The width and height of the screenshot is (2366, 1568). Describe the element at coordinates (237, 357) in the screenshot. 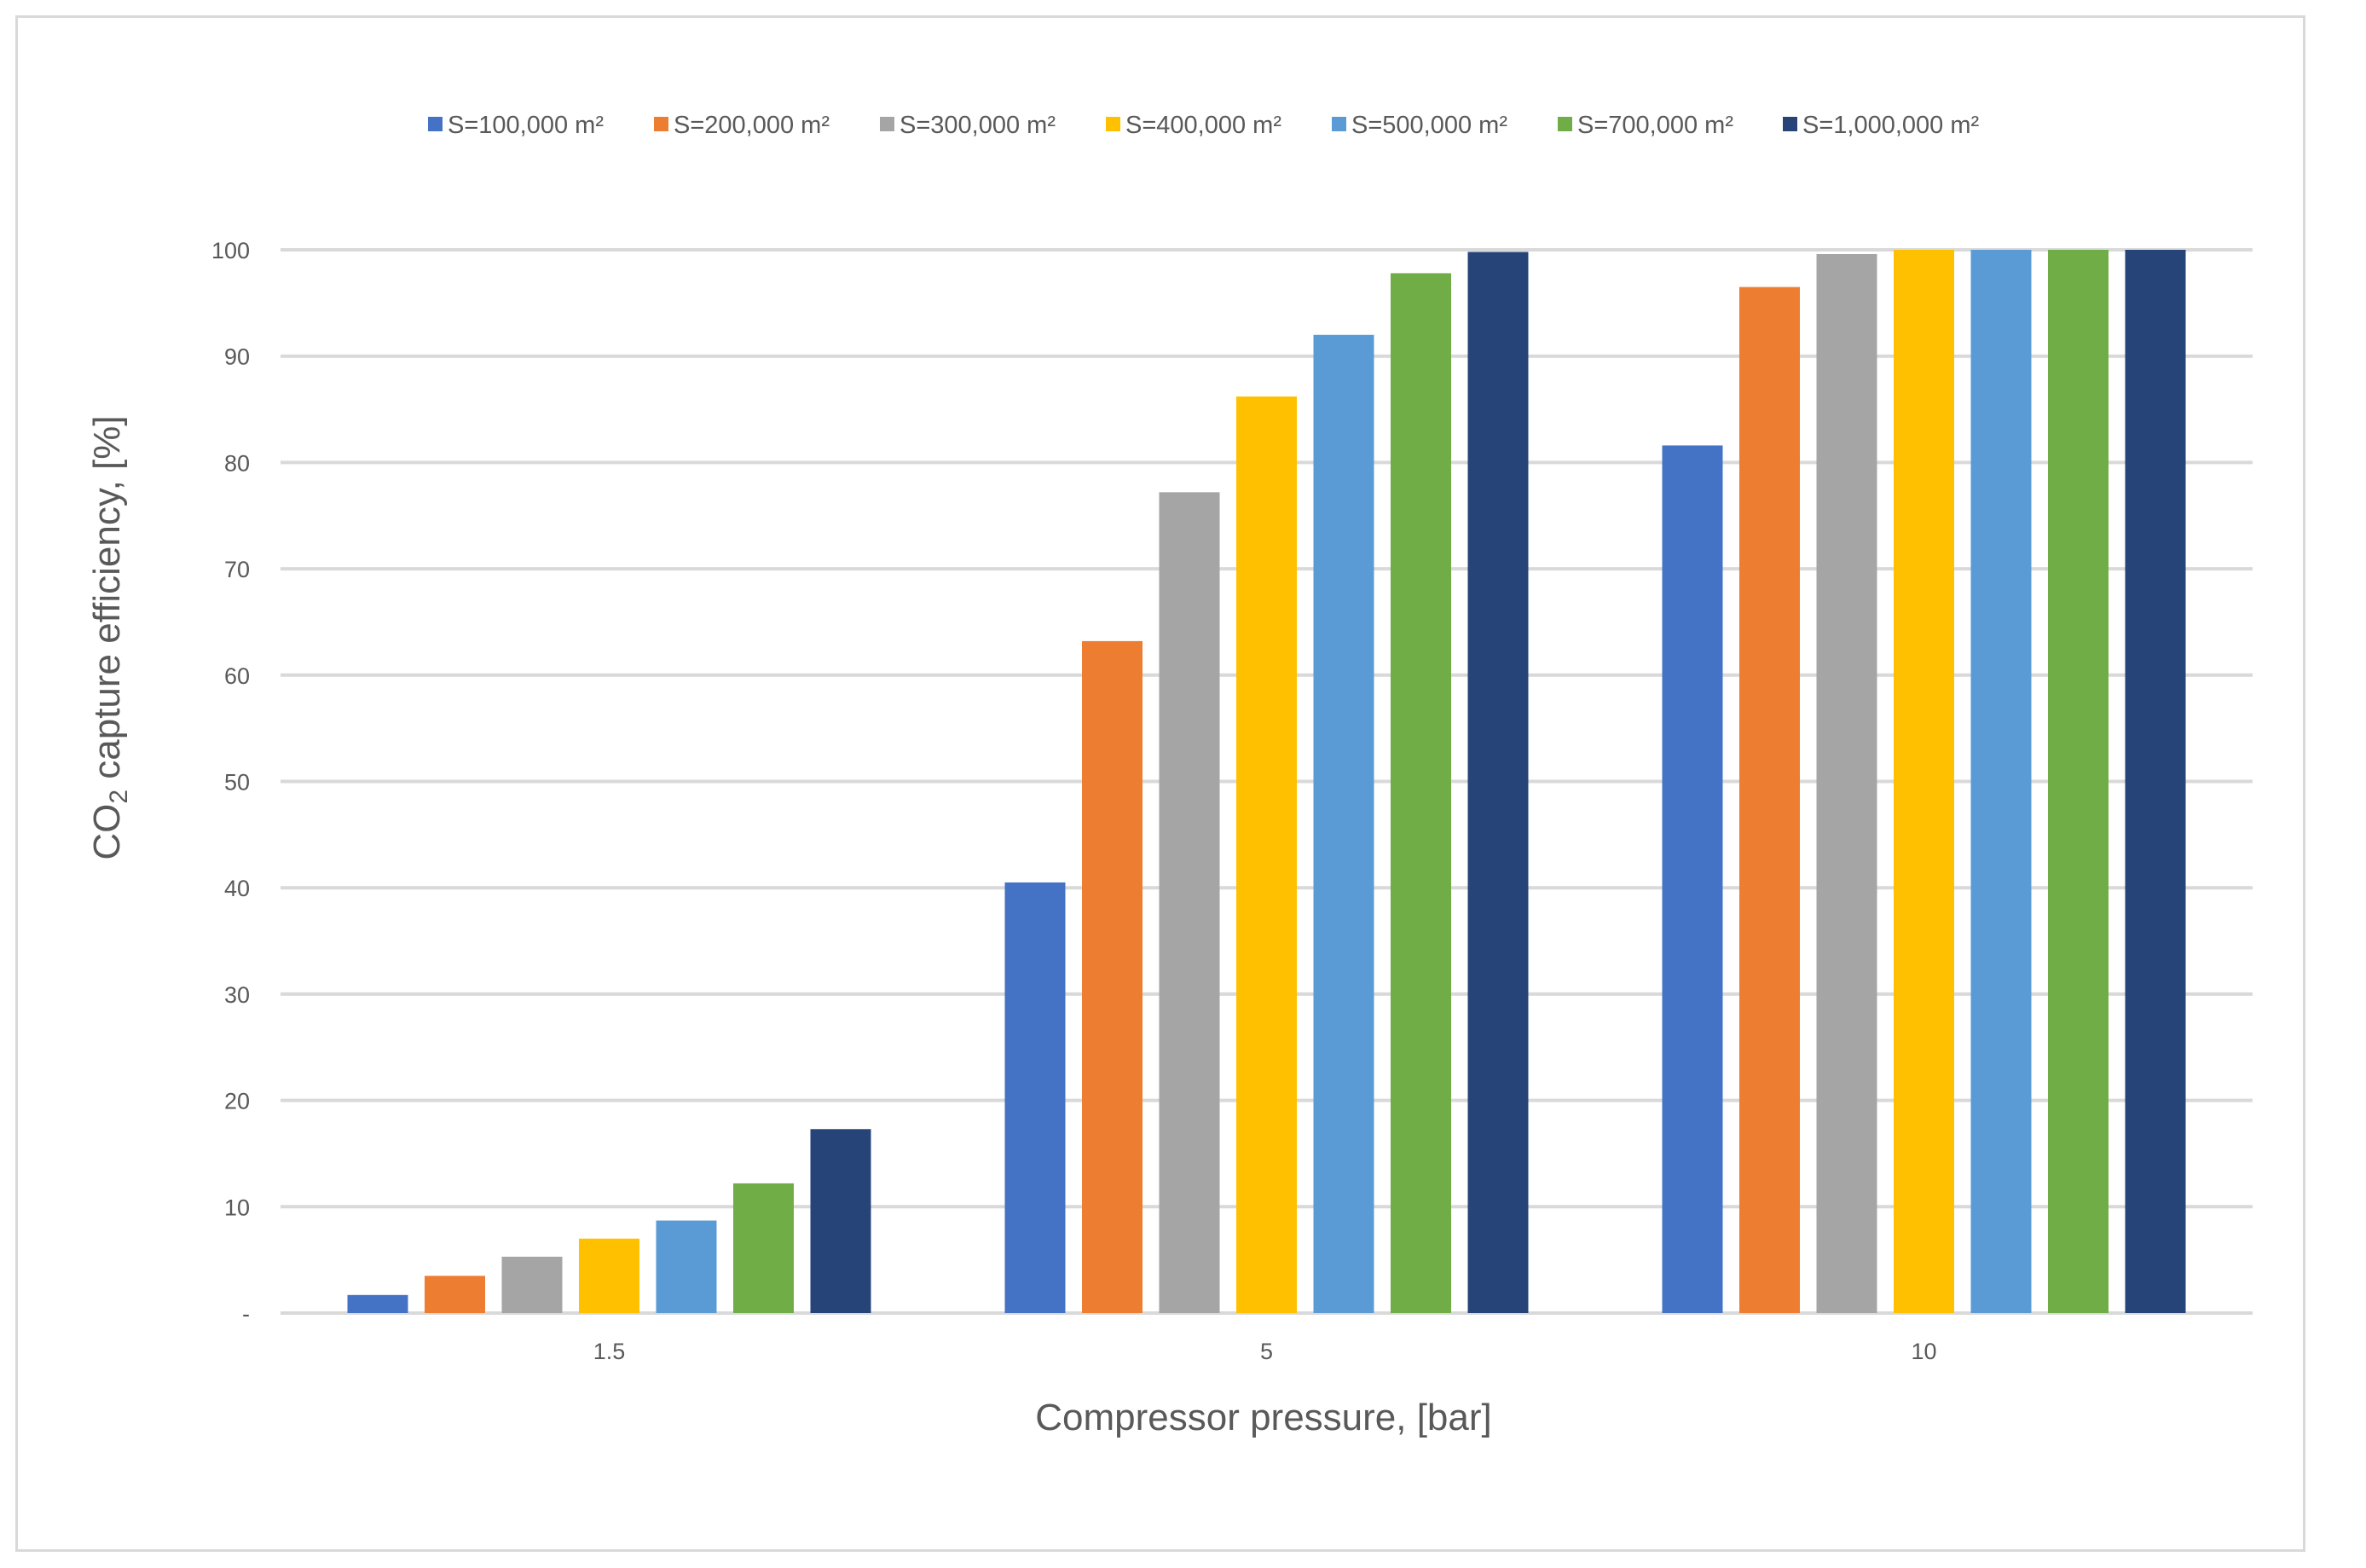

I see `y-tick-label-90: 90` at that location.